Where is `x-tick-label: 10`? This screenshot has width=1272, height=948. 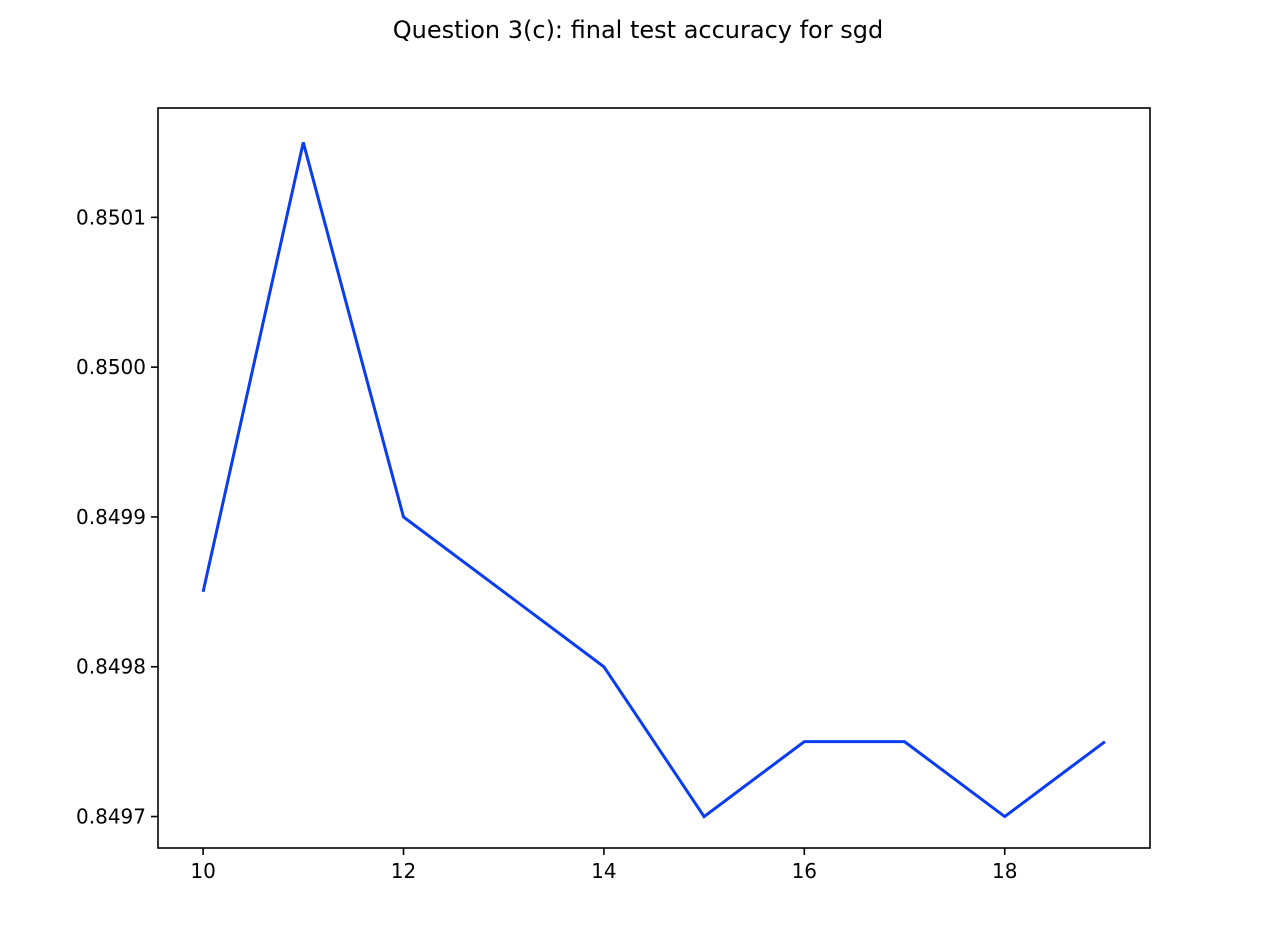 x-tick-label: 10 is located at coordinates (202, 871).